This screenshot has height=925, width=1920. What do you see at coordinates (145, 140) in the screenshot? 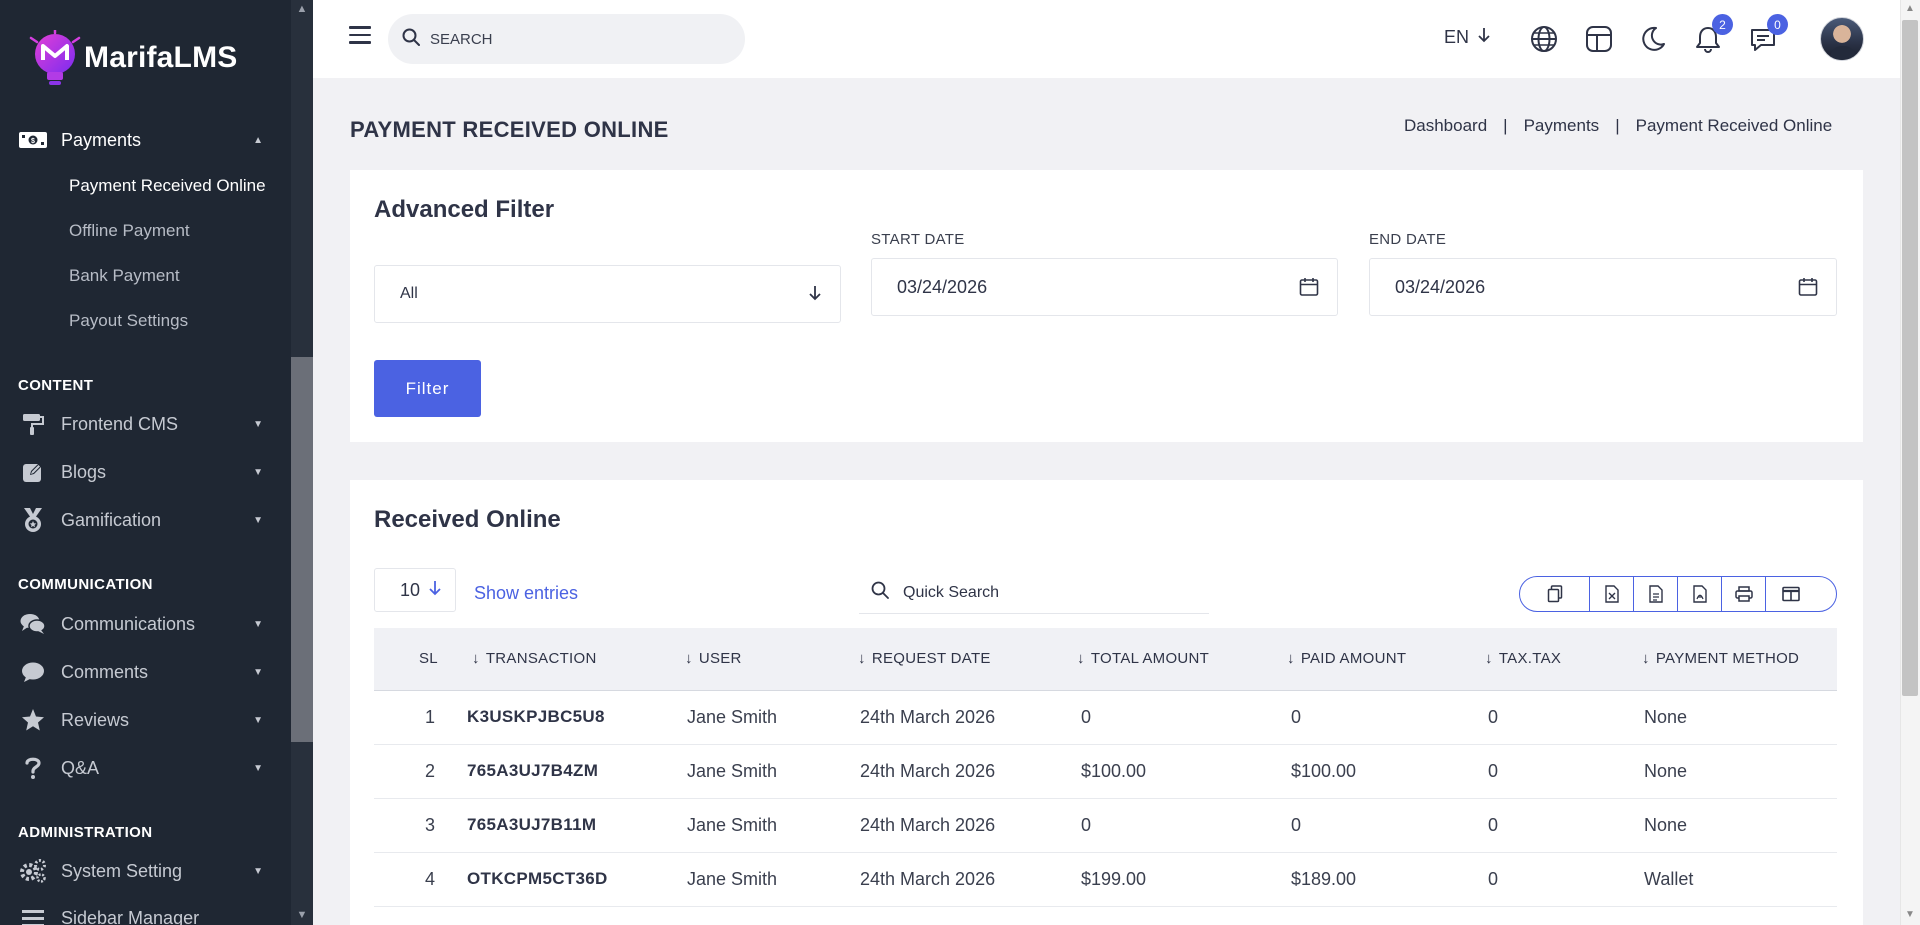
I see `sidebar-item-payments: $ Payments ▲` at bounding box center [145, 140].